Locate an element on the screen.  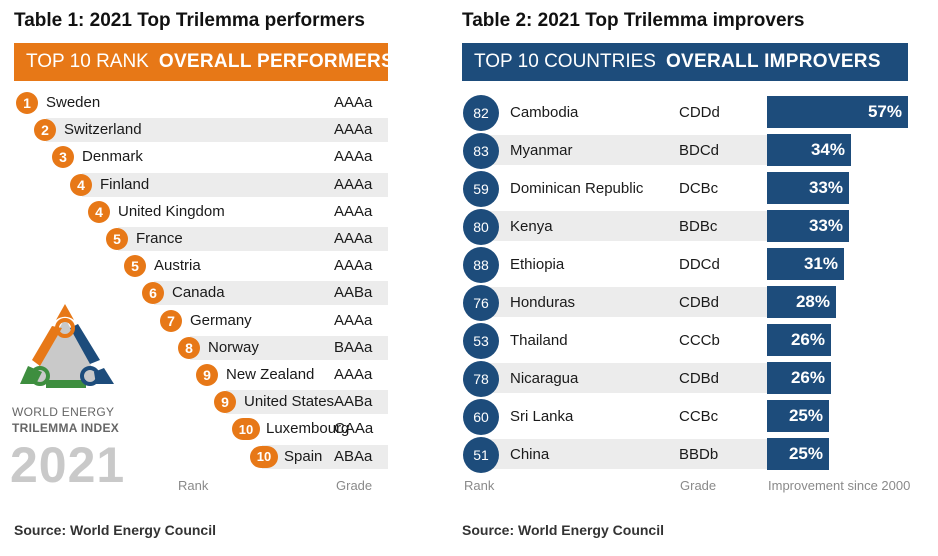
rank-badge: 3 is located at coordinates (63, 157).